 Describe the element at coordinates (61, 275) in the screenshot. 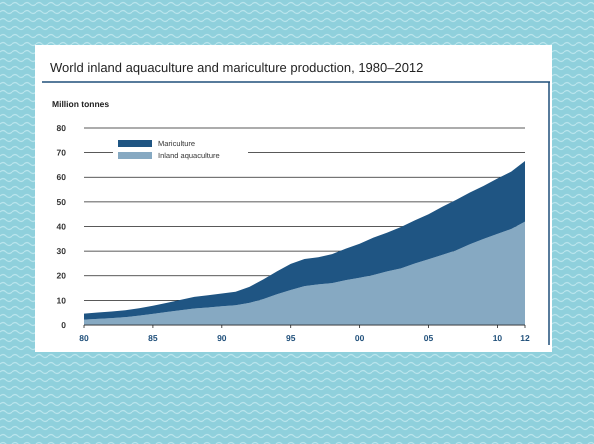

I see `y-tick-label: 20` at that location.